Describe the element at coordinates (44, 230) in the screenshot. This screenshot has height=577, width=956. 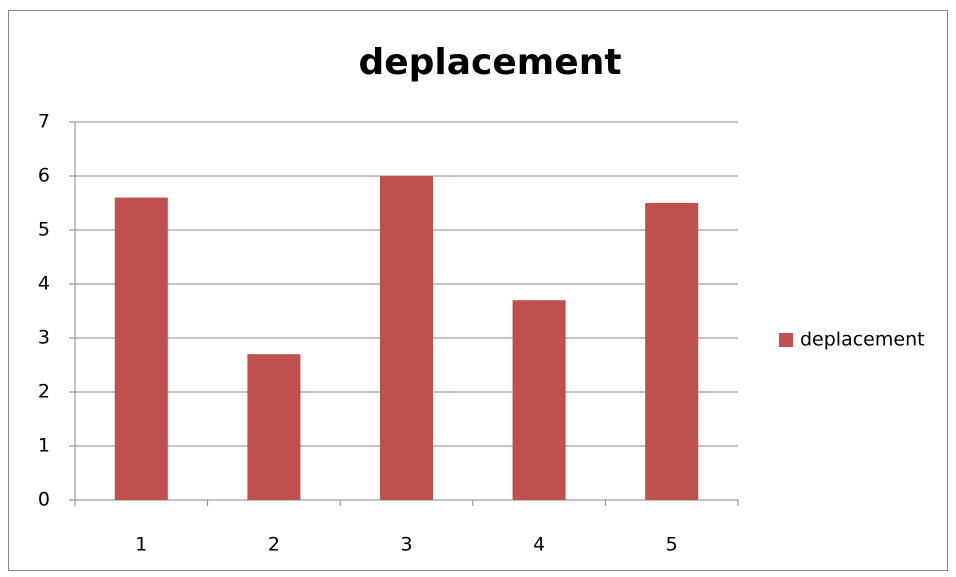
I see `y-tick-label: 5` at that location.